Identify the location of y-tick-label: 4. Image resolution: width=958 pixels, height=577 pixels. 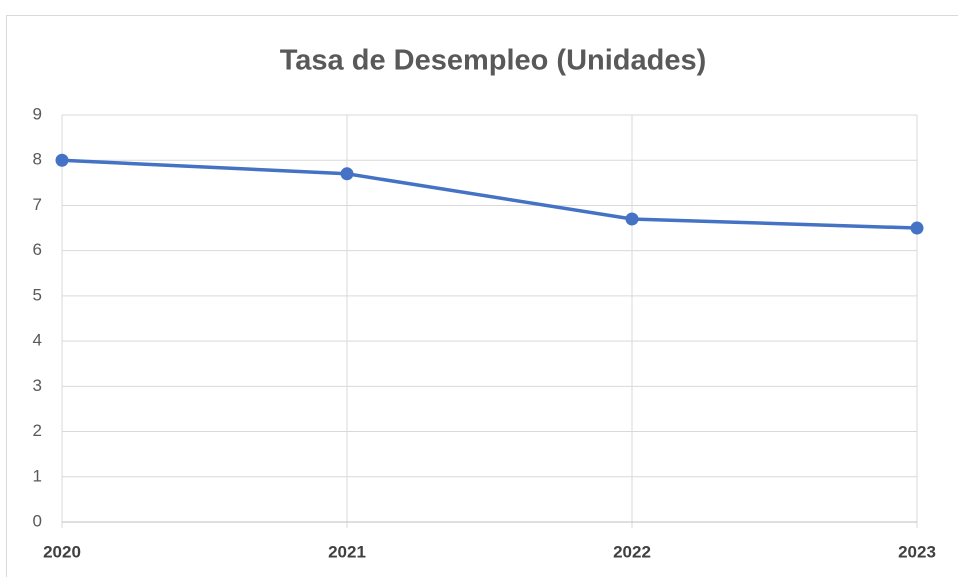
(37, 340).